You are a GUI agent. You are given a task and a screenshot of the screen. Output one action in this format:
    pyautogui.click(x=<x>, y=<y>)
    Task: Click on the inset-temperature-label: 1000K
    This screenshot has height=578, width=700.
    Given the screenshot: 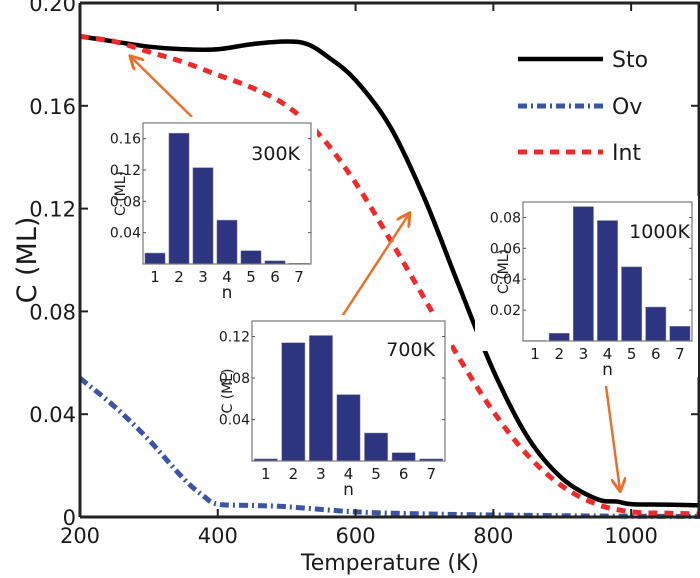 What is the action you would take?
    pyautogui.click(x=659, y=232)
    